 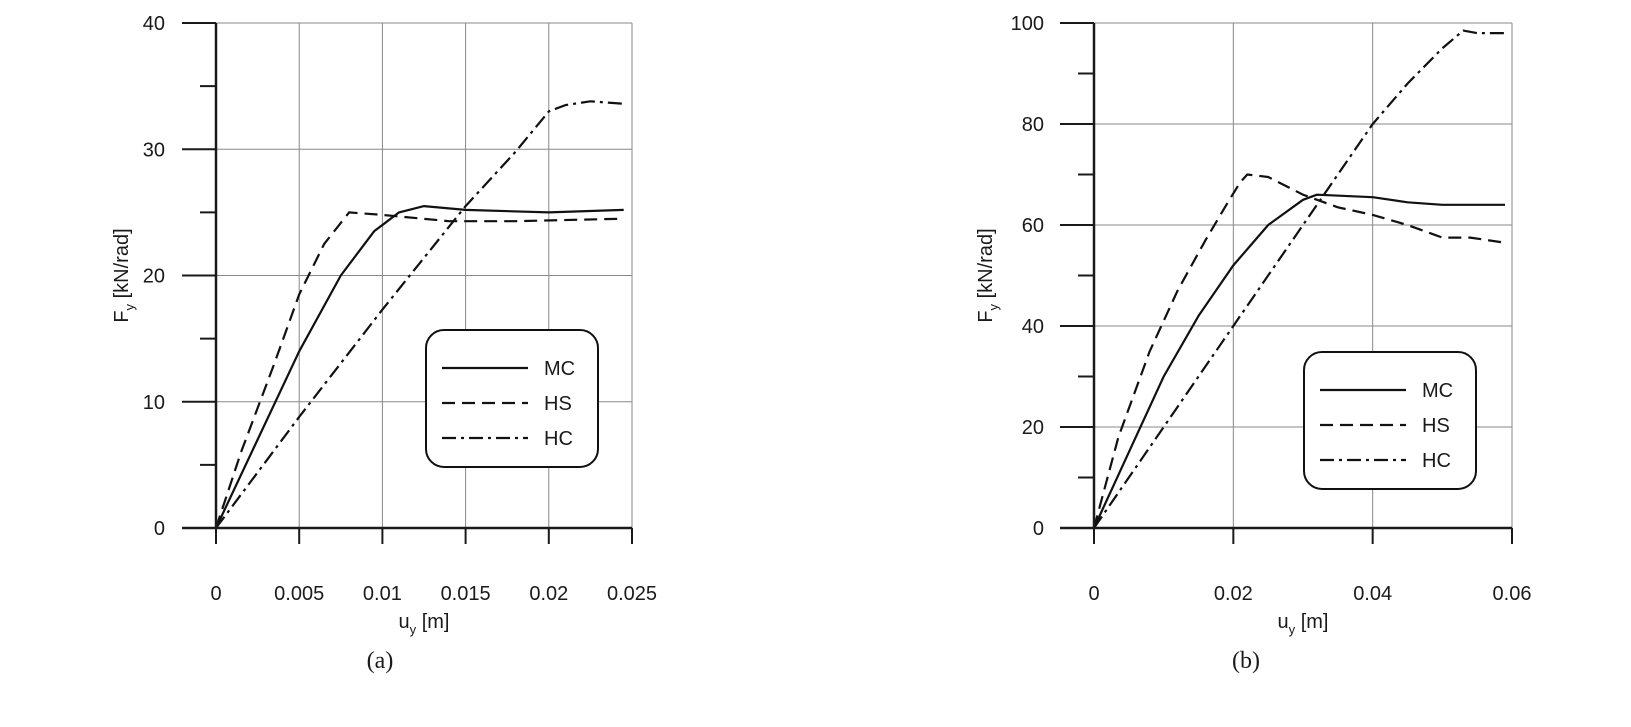 I want to click on series-line-hc, so click(x=419, y=314).